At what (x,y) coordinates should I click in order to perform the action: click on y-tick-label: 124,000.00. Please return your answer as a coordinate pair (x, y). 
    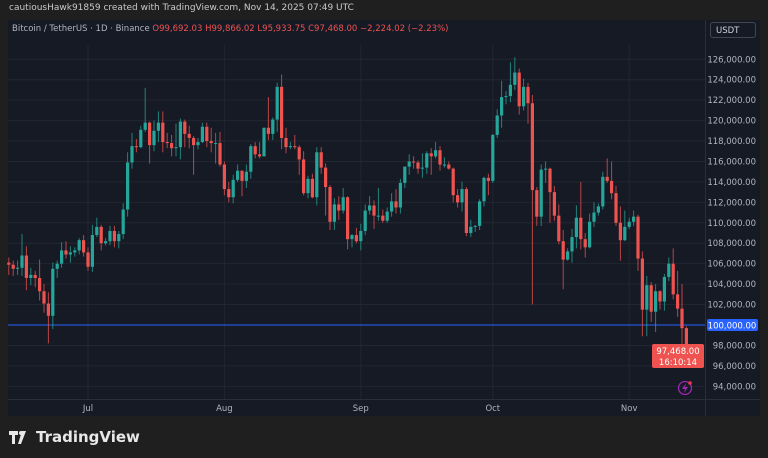
    Looking at the image, I should click on (731, 81).